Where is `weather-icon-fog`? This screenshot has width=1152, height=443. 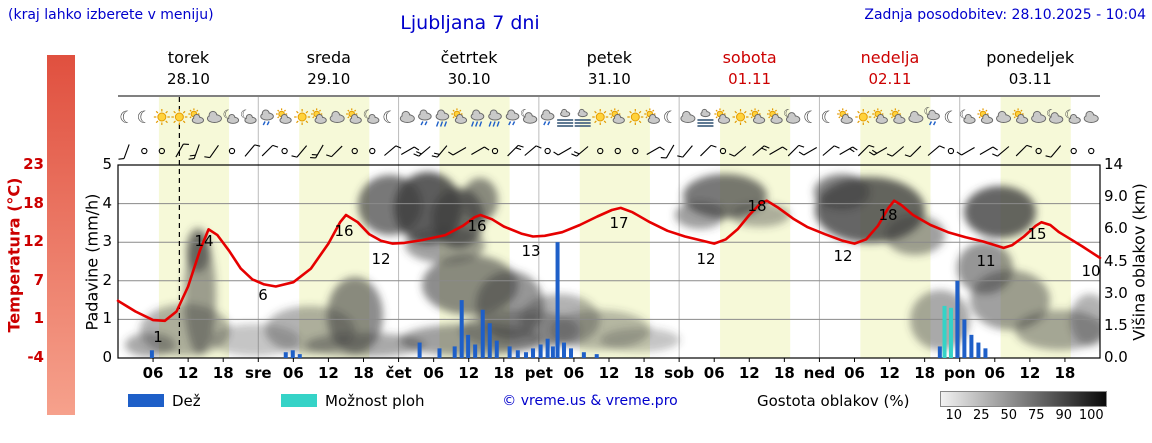
weather-icon-fog is located at coordinates (582, 117).